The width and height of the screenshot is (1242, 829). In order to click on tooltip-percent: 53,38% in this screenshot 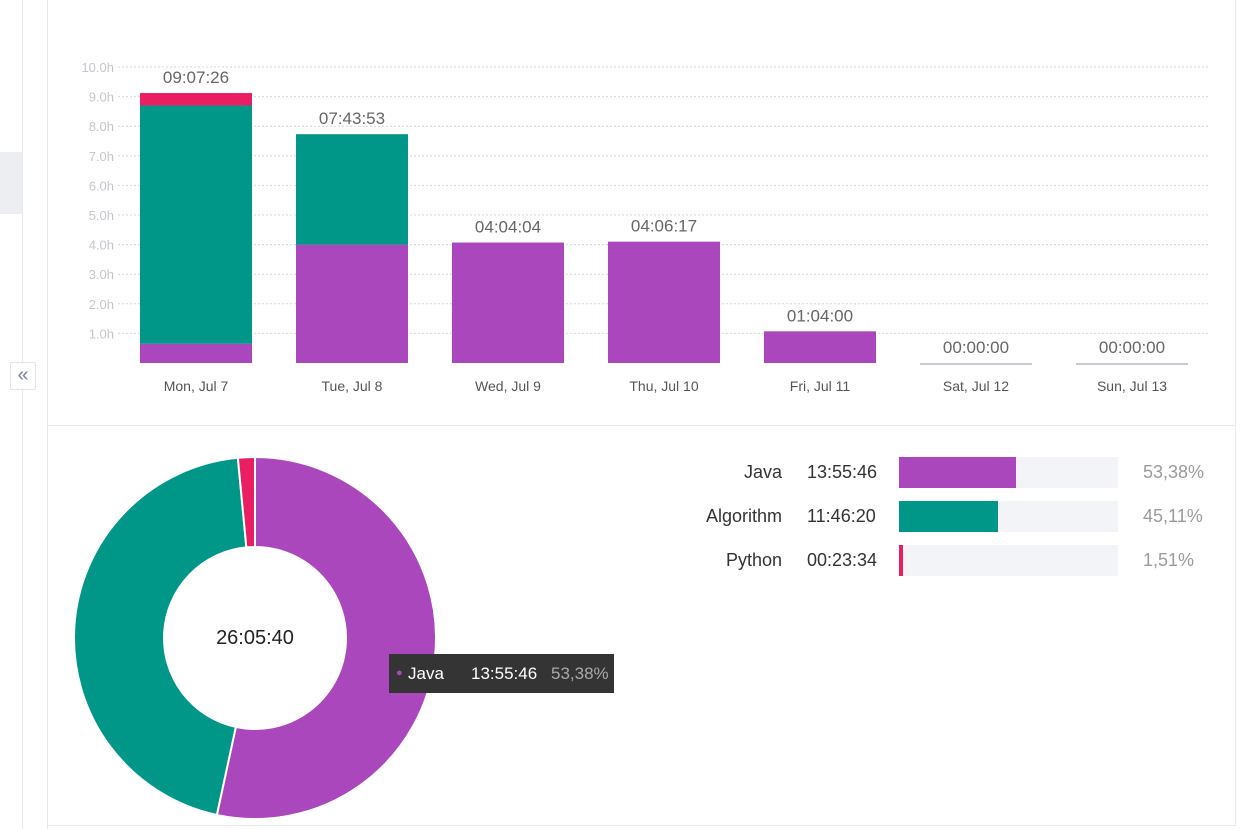, I will do `click(580, 673)`.